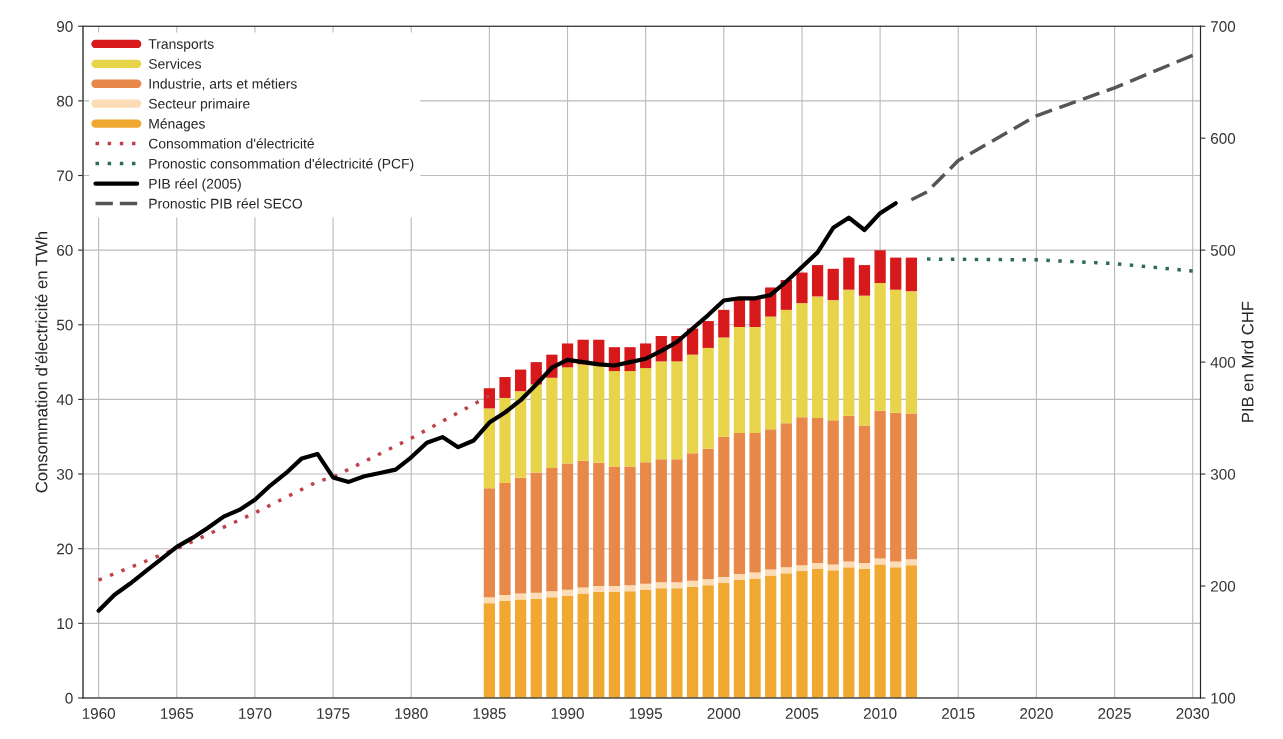  I want to click on x-tick-label: 1975, so click(333, 713).